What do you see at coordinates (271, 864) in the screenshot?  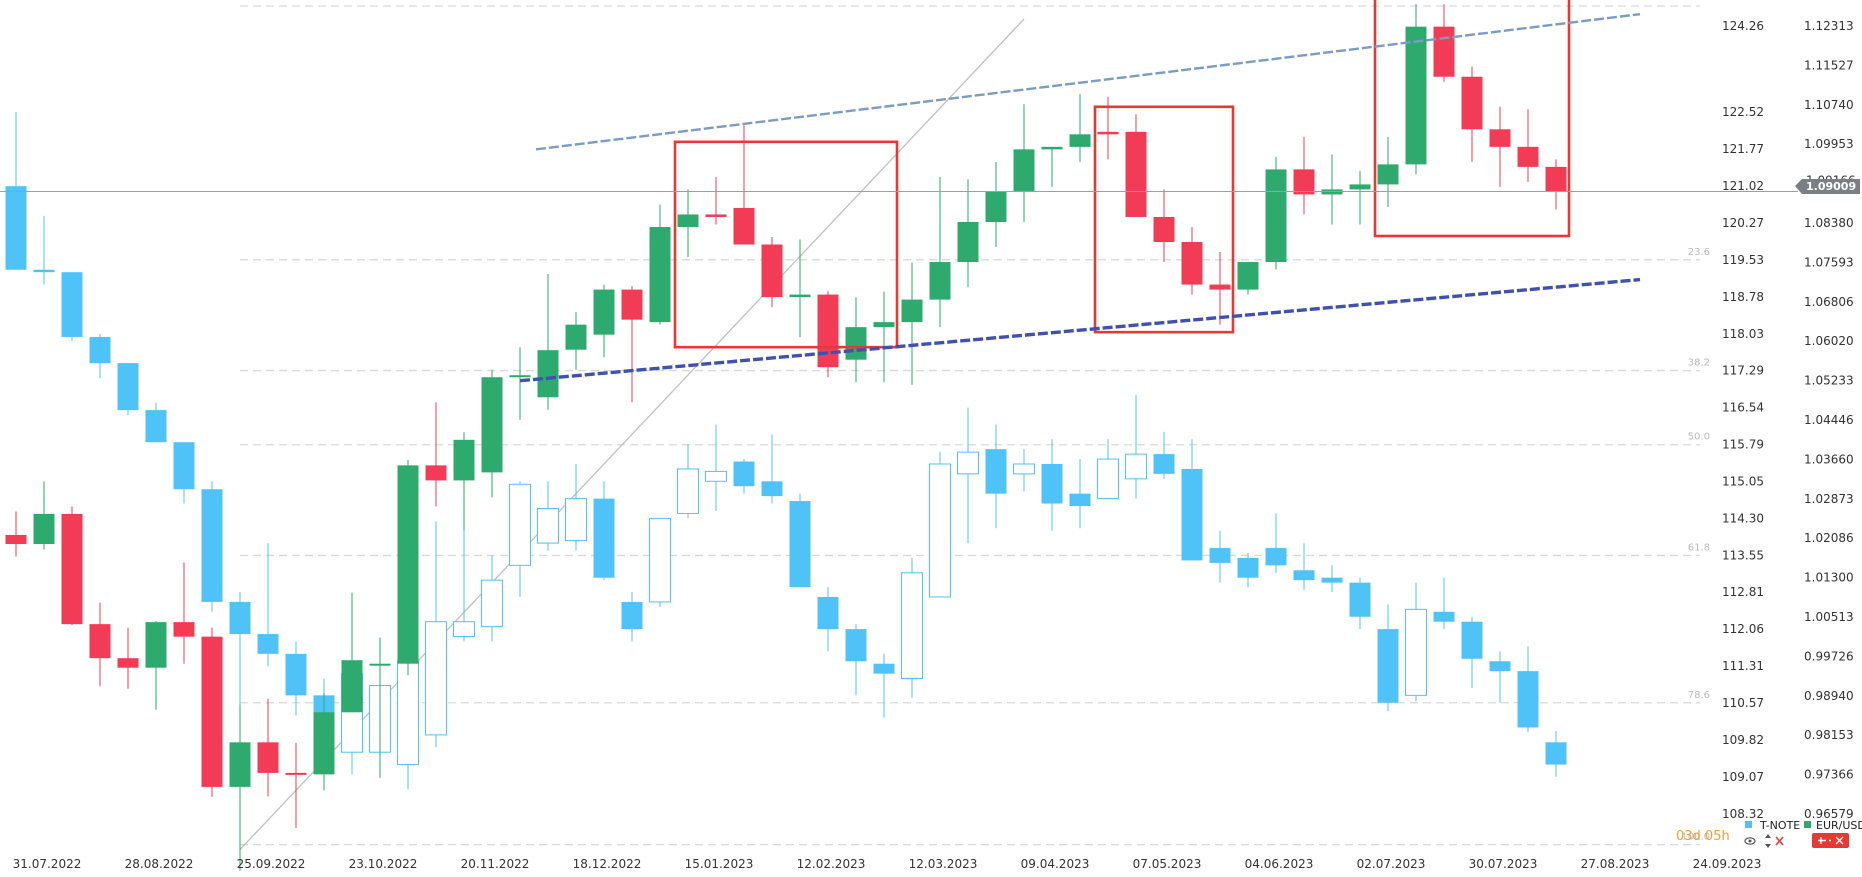 I see `x-axis-tick: 25.09.2022` at bounding box center [271, 864].